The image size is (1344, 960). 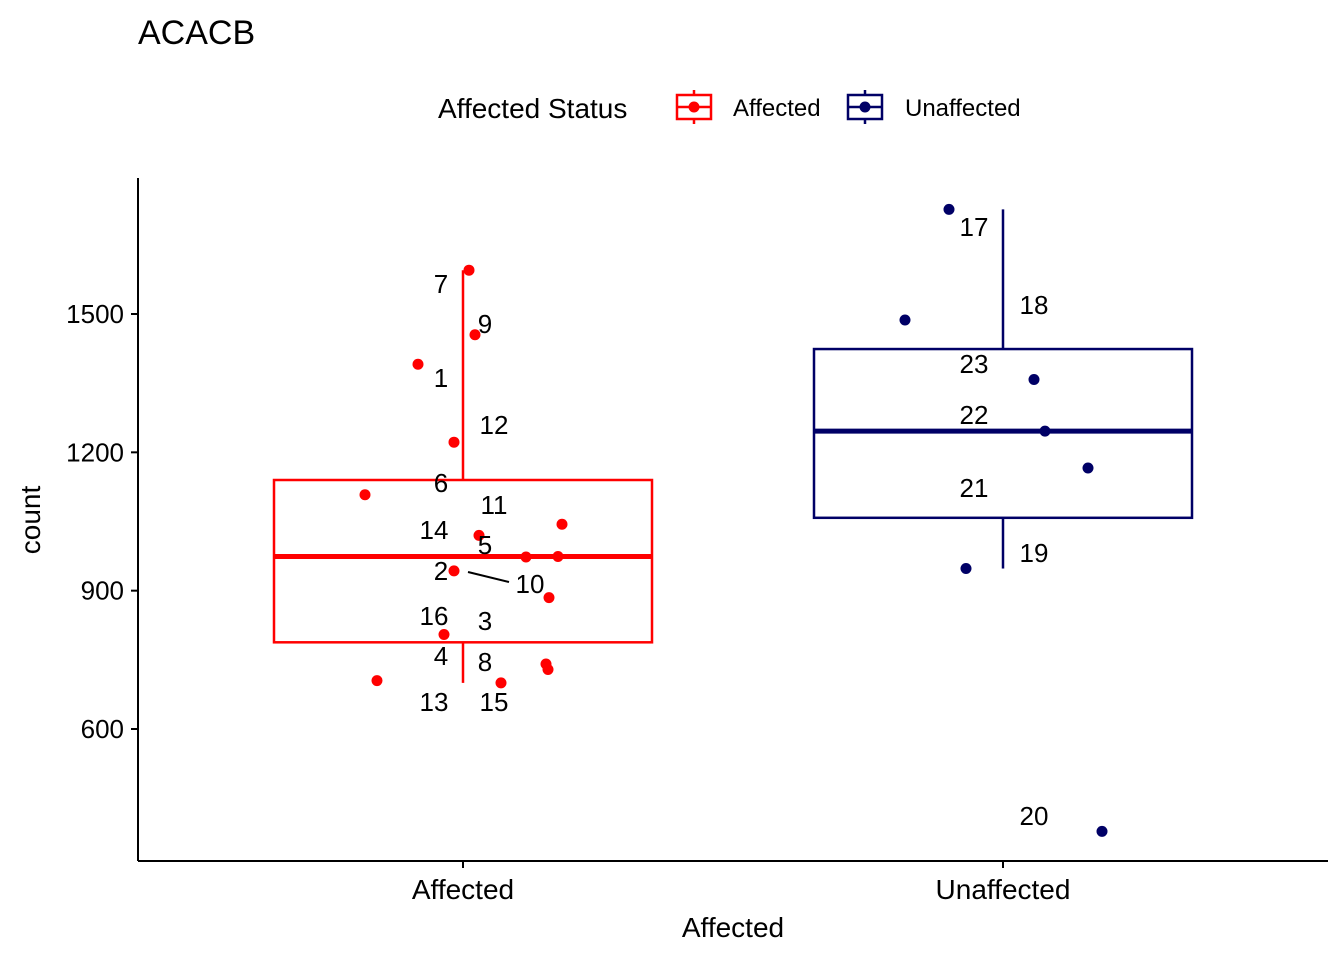 What do you see at coordinates (485, 324) in the screenshot?
I see `point-label-9: 9` at bounding box center [485, 324].